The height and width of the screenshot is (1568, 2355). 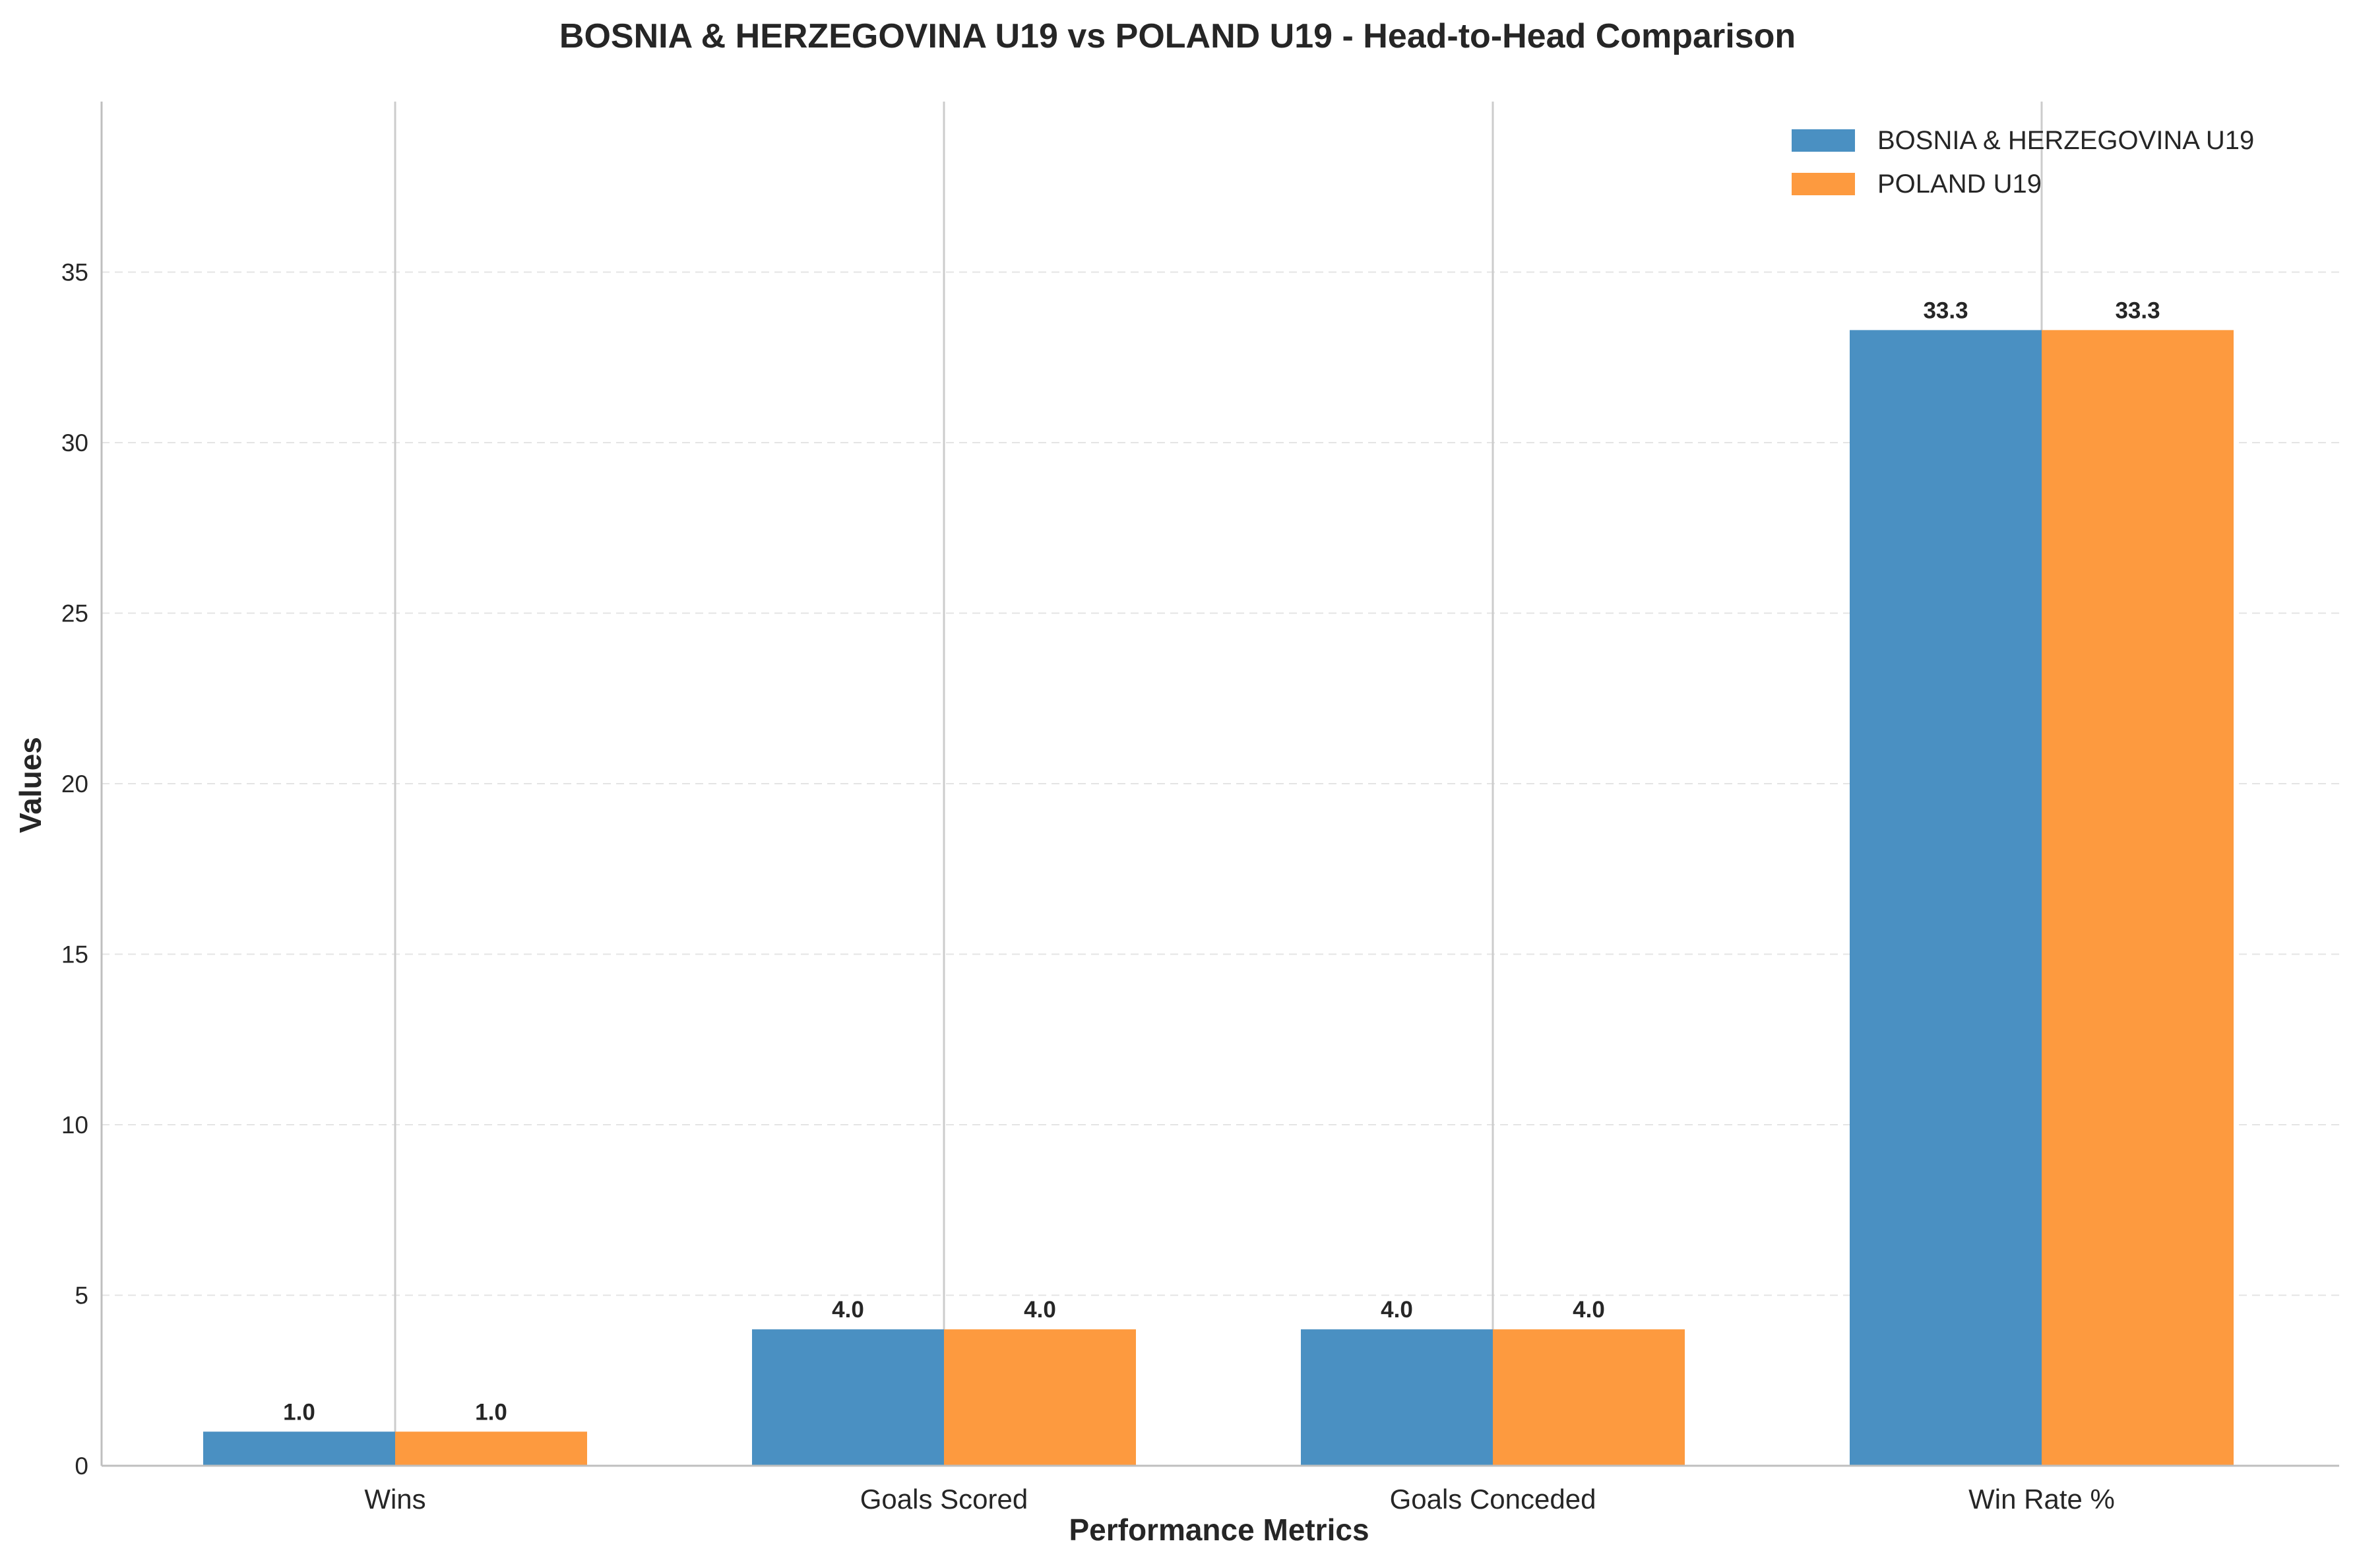 What do you see at coordinates (2065, 140) in the screenshot?
I see `legend-label: BOSNIA & HERZEGOVINA U19` at bounding box center [2065, 140].